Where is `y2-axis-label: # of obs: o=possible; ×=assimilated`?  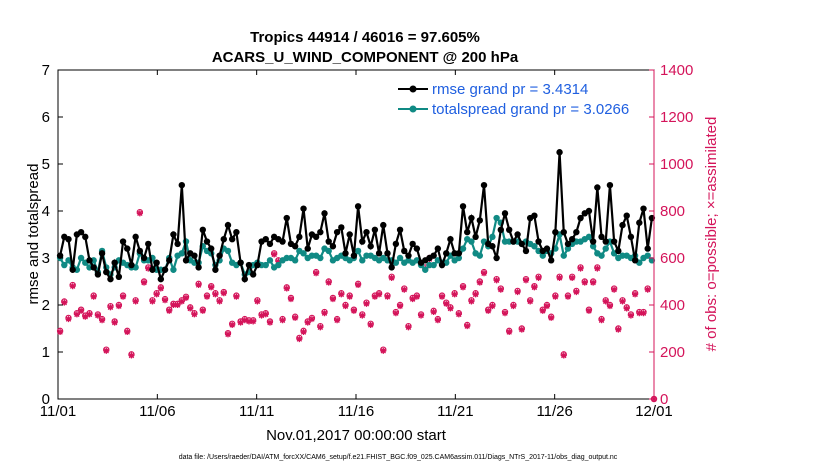 y2-axis-label: # of obs: o=possible; ×=assimilated is located at coordinates (711, 234).